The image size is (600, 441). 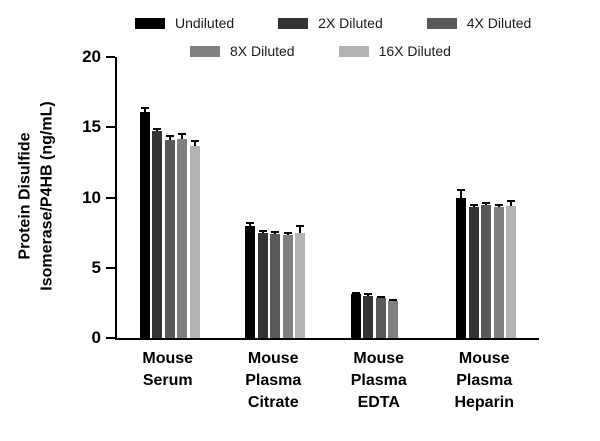 I want to click on legend-item-undiluted: Undiluted, so click(x=184, y=23).